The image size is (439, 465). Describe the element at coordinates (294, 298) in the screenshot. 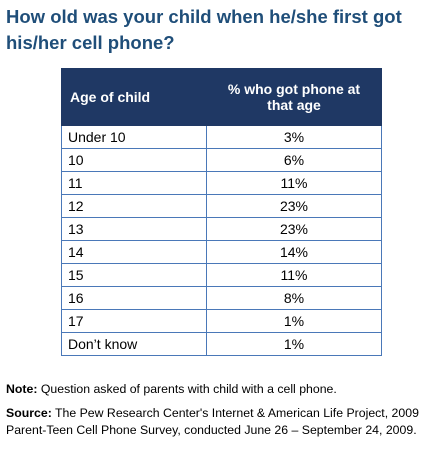

I see `cell-percent: 8%` at that location.